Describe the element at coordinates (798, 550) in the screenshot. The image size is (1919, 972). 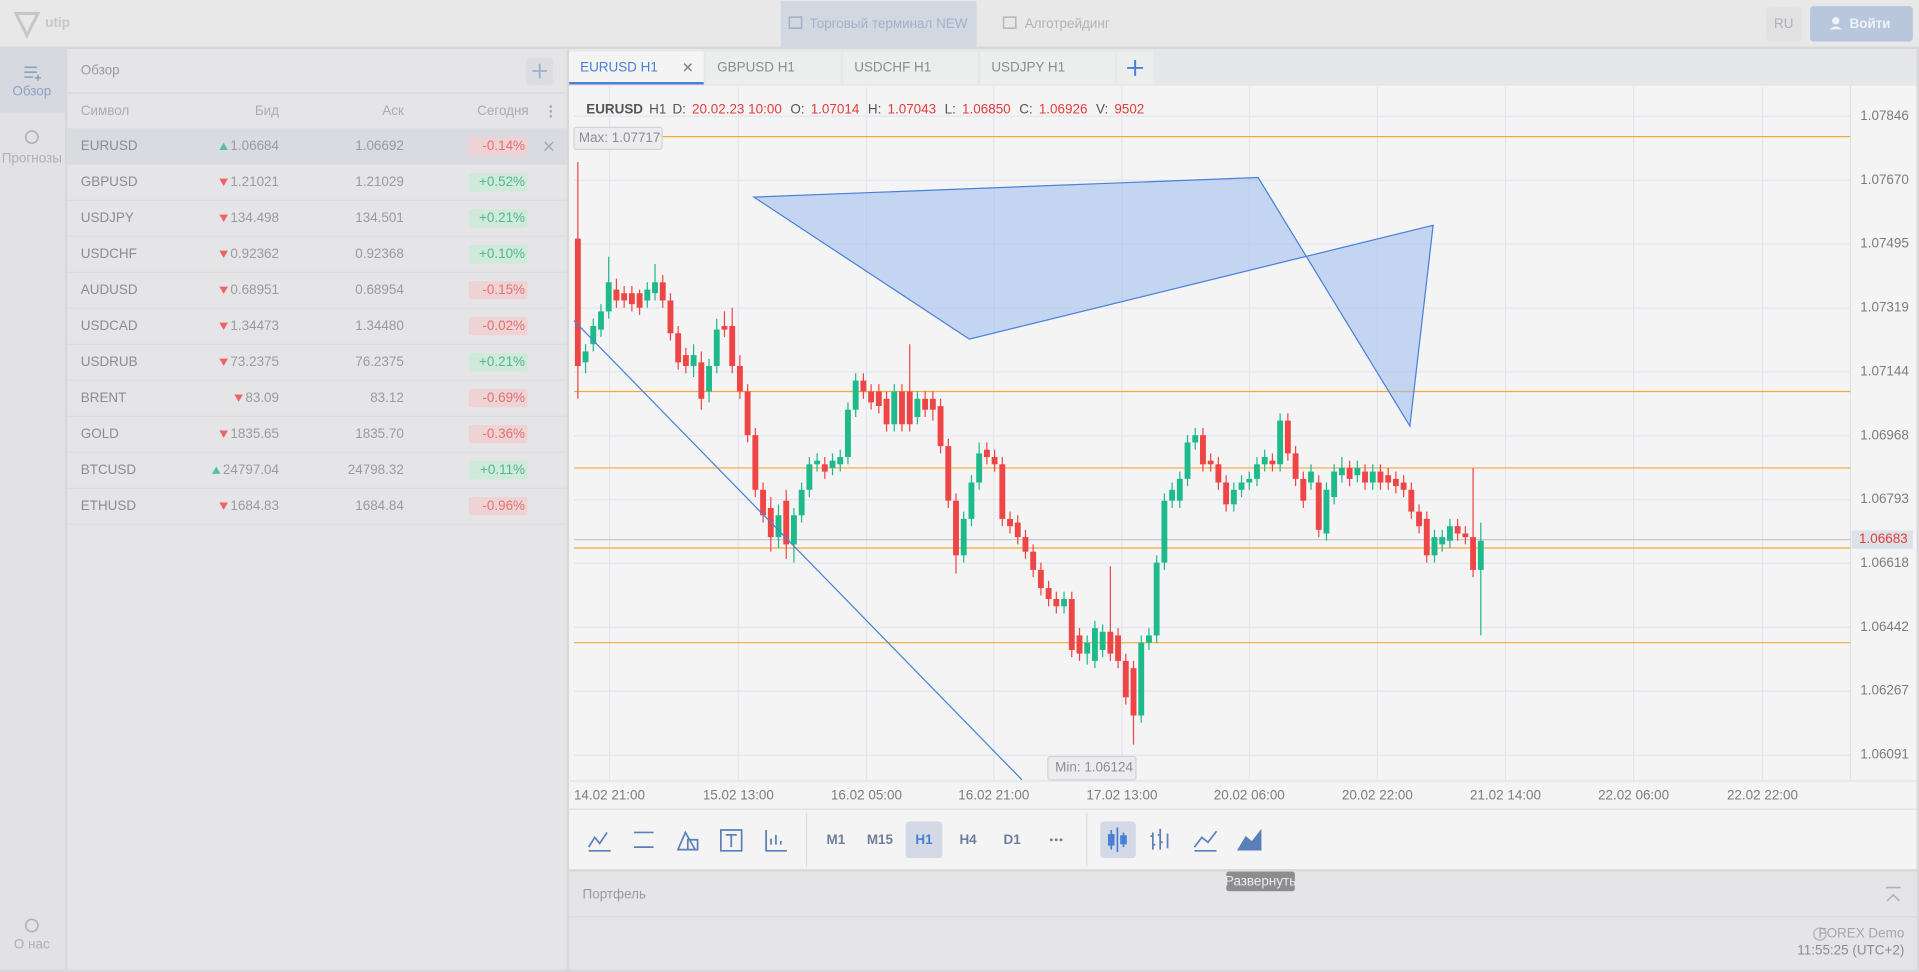
I see `trend-line` at that location.